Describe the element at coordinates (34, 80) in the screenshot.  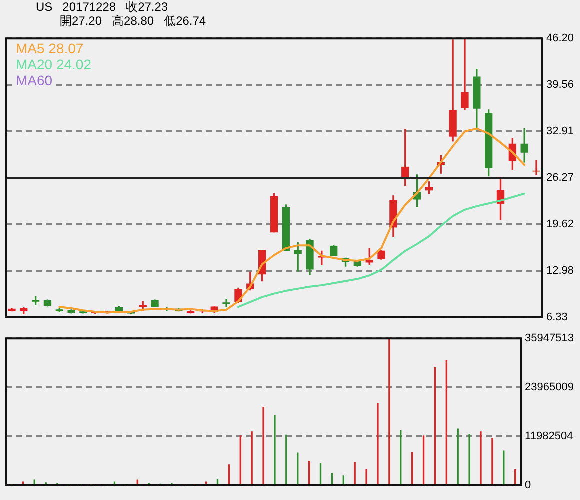
I see `legend-label: MA60` at that location.